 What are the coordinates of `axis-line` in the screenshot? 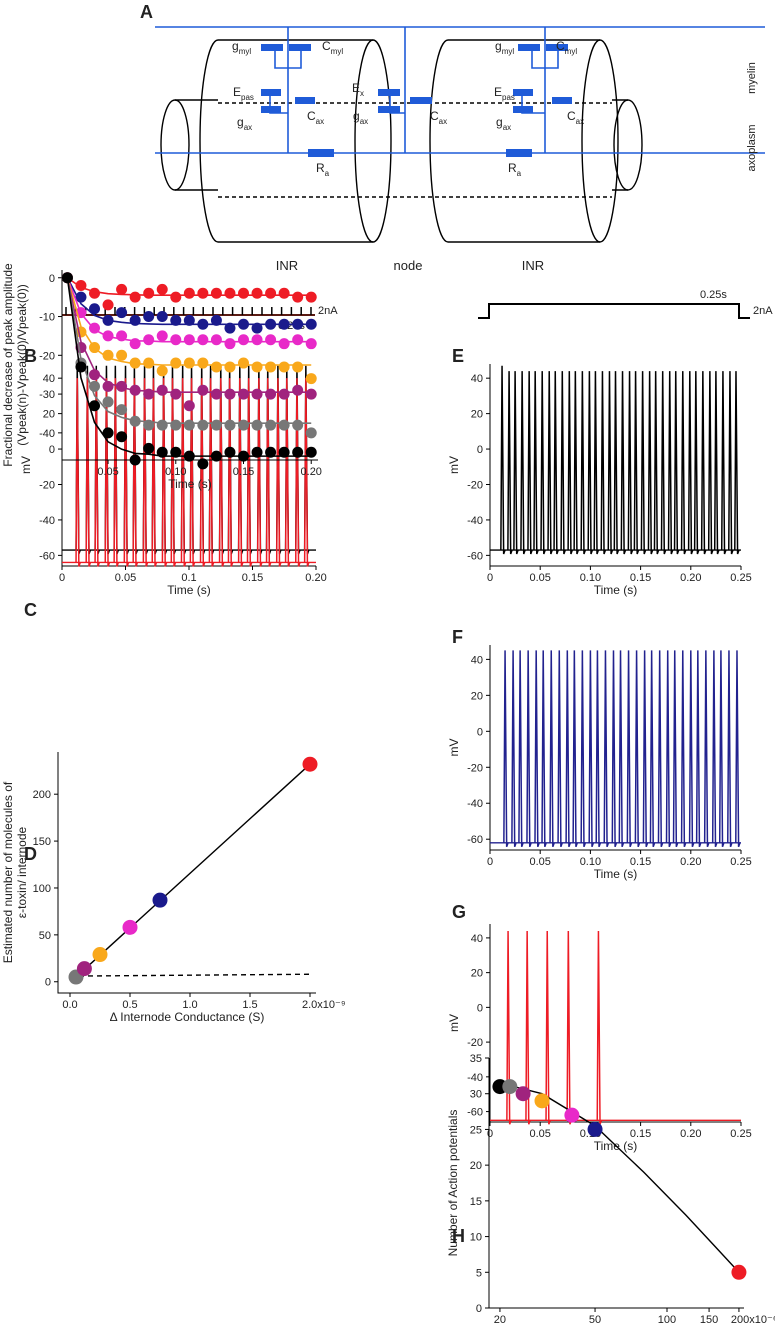 It's located at (186, 873).